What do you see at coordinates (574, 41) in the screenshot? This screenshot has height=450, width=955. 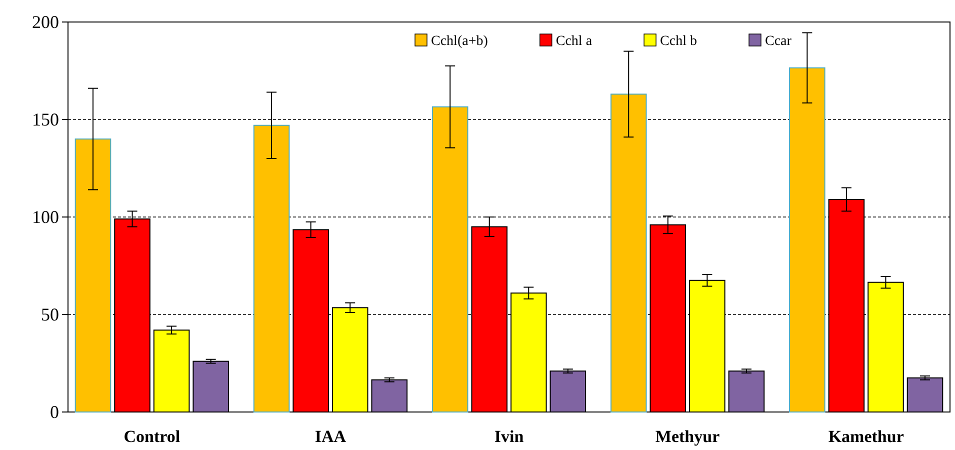 I see `legend-label: Cchl a` at bounding box center [574, 41].